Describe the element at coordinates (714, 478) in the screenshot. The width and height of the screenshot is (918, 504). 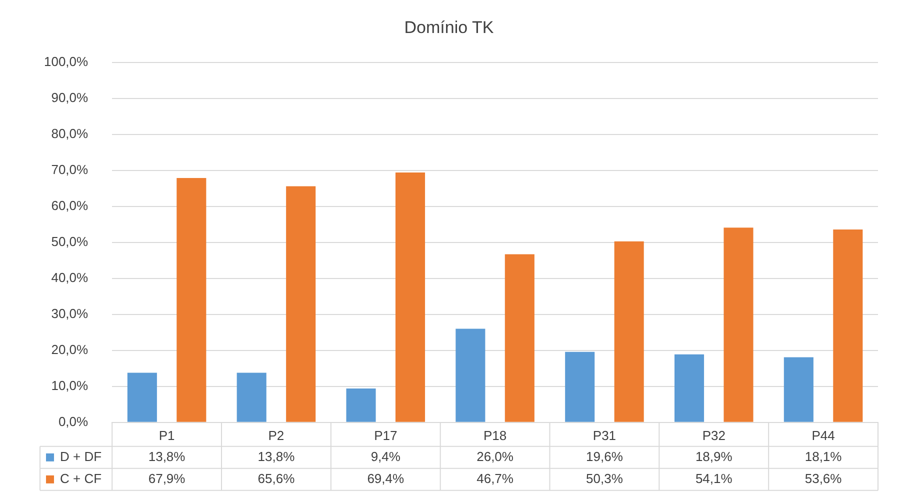
I see `data-label: 54,1%` at that location.